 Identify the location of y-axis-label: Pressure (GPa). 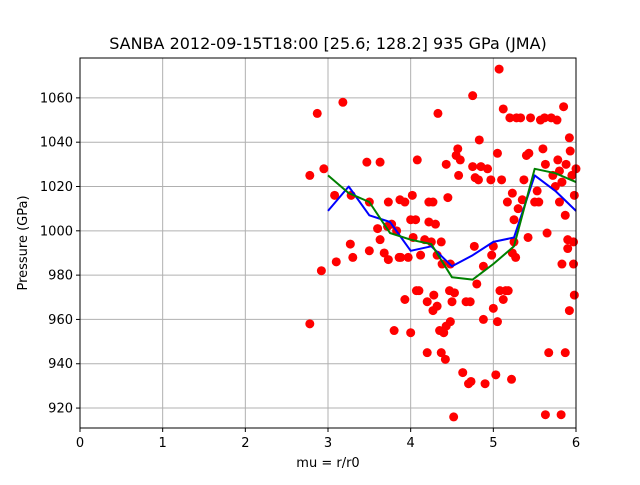
(23, 242).